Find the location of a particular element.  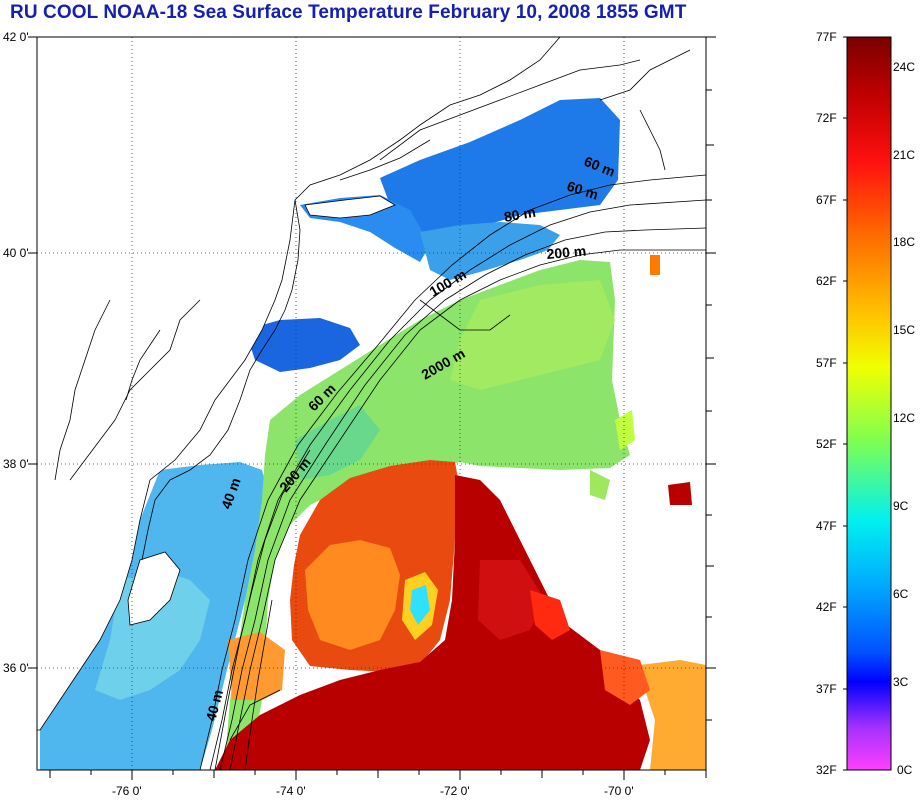

colorbar-f-label: 37F is located at coordinates (826, 689).